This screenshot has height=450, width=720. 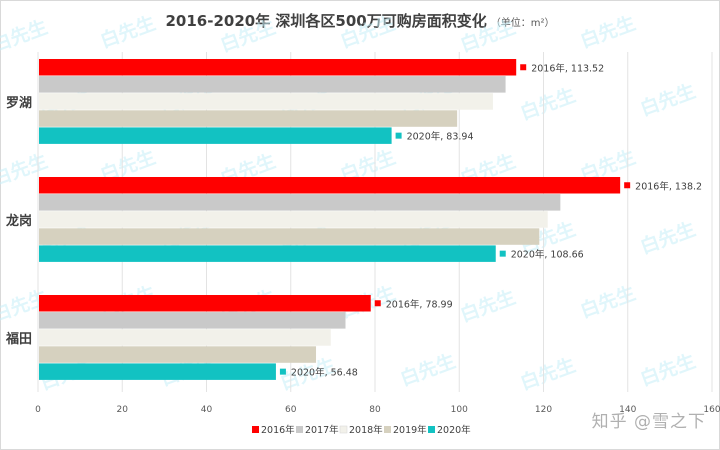 I want to click on data-label: 2020年, 56.48, so click(x=324, y=373).